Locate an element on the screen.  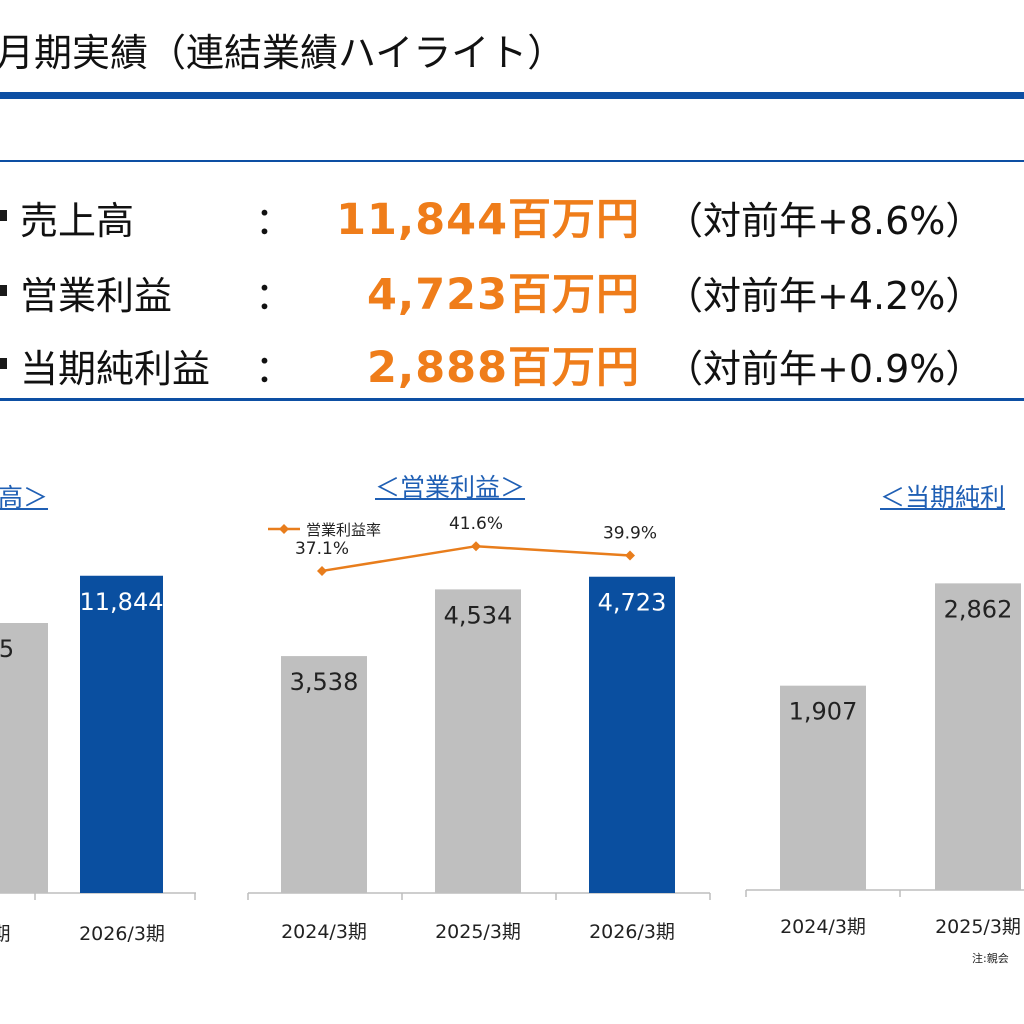
bar-value-label: 2,862 is located at coordinates (978, 609).